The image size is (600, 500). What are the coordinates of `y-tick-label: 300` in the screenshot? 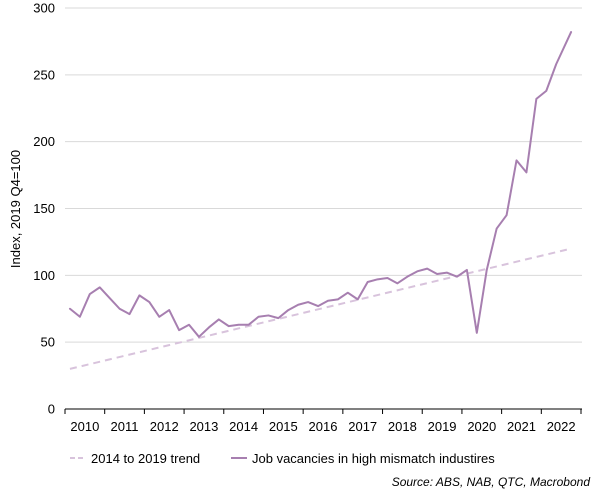 It's located at (44, 8).